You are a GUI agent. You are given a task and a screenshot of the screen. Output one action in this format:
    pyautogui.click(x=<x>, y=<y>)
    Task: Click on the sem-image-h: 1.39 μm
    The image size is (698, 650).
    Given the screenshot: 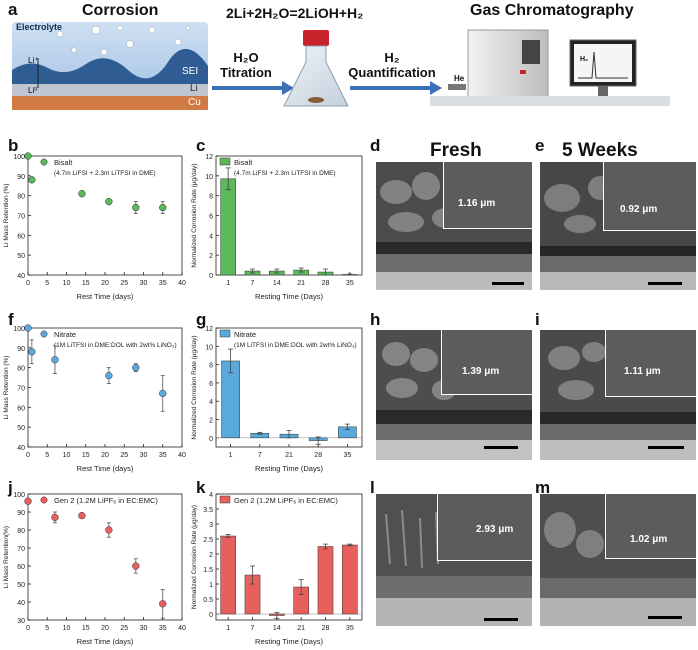 What is the action you would take?
    pyautogui.click(x=454, y=395)
    